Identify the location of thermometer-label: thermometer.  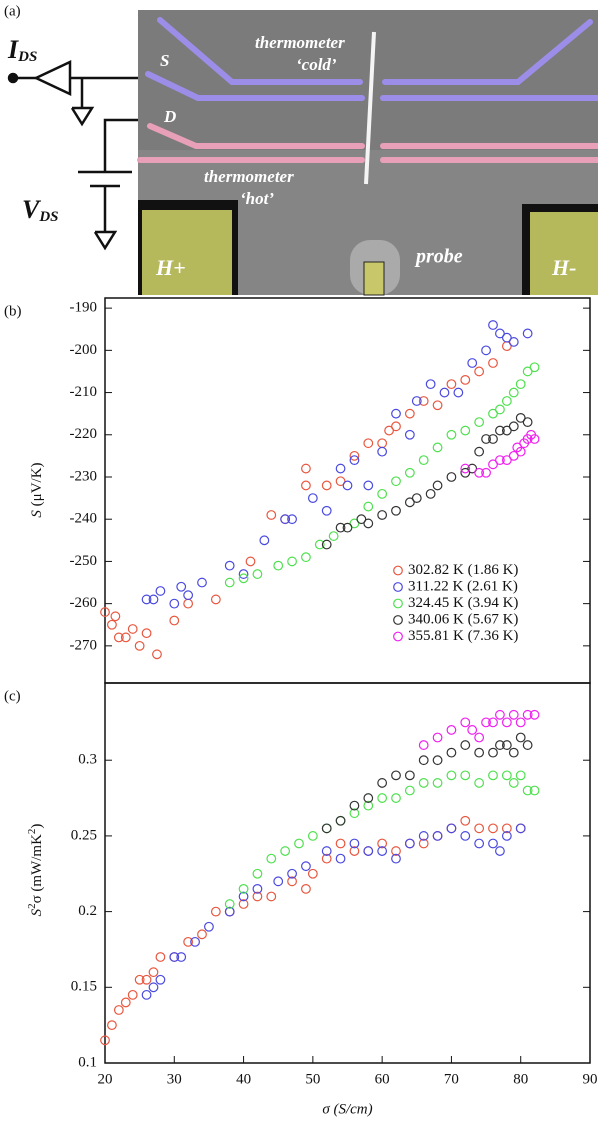
(300, 42).